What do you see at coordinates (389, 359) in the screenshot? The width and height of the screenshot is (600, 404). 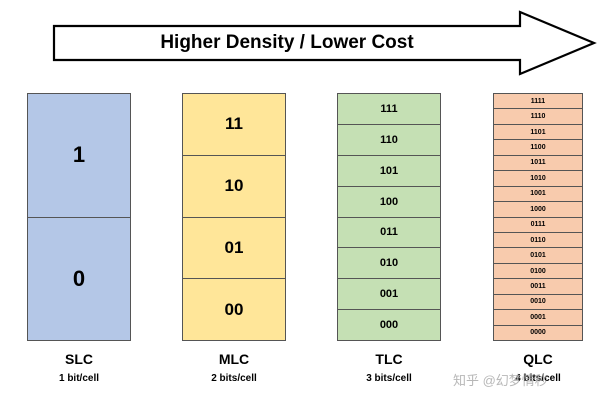 I see `tlc-label: TLC` at bounding box center [389, 359].